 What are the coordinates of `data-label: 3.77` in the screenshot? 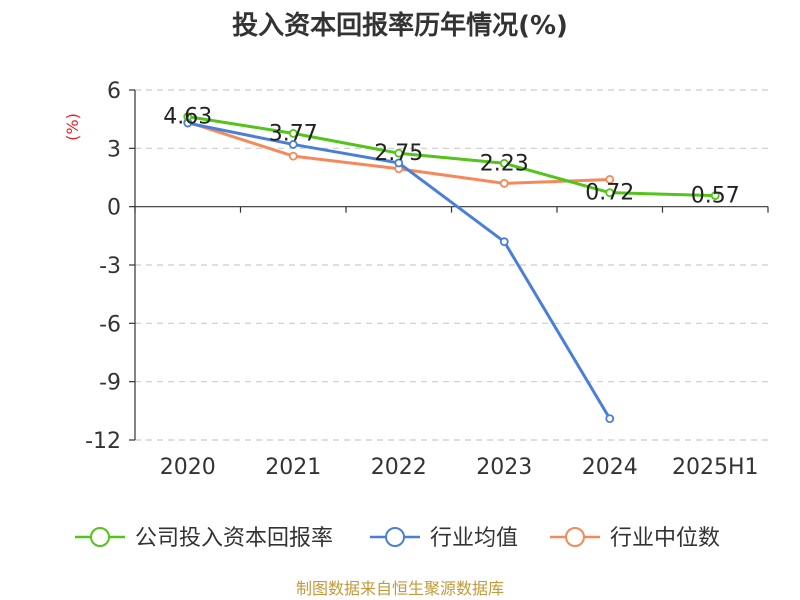 It's located at (293, 133).